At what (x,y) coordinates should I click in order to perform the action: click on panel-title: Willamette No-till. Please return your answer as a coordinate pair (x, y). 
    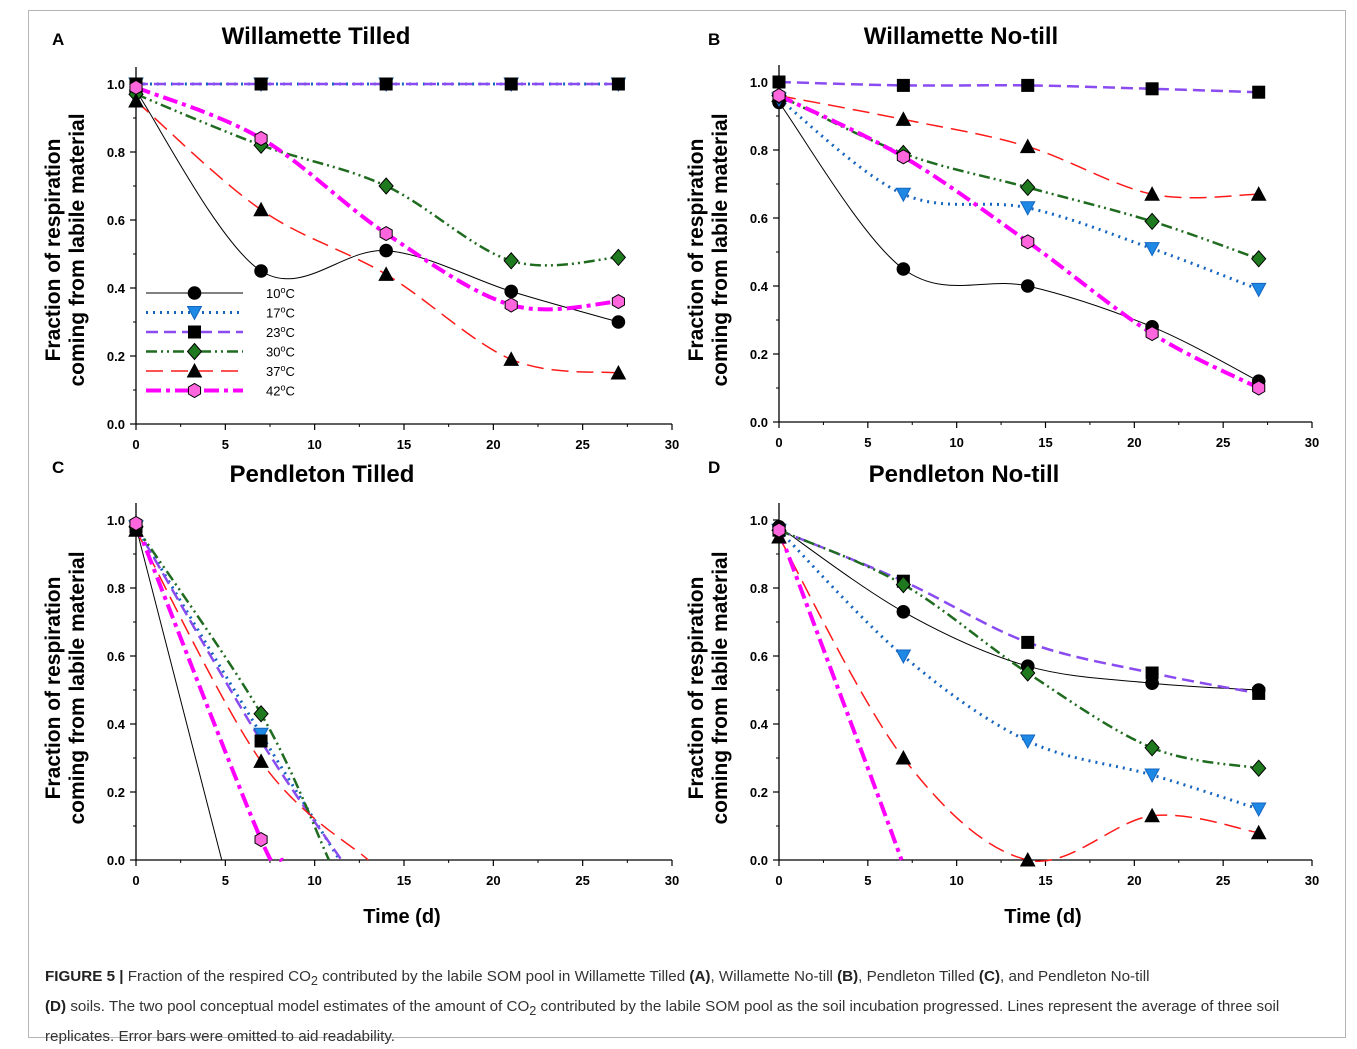
    Looking at the image, I should click on (961, 36).